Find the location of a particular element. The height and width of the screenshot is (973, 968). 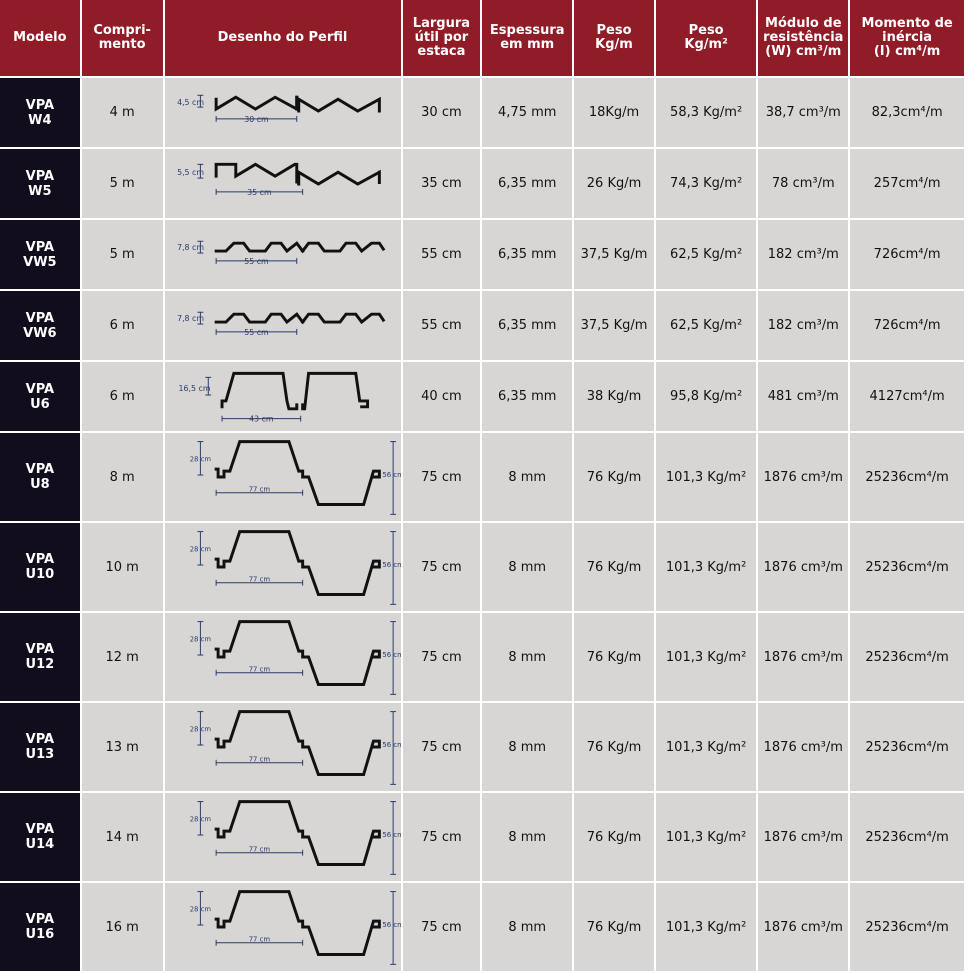

length-cell: 12 m is located at coordinates (122, 657).